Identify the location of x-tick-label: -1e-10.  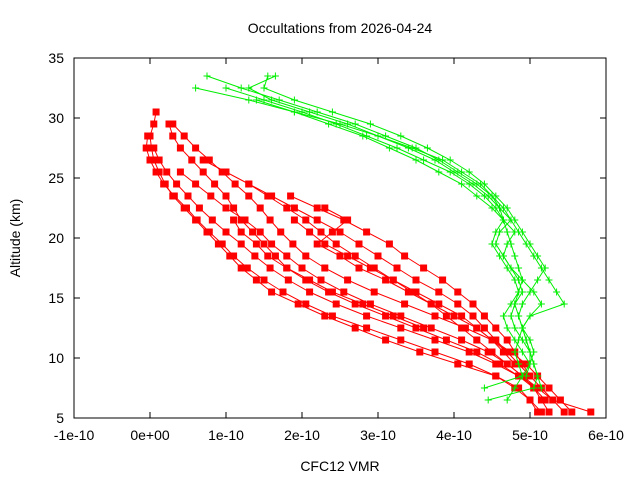
(74, 435).